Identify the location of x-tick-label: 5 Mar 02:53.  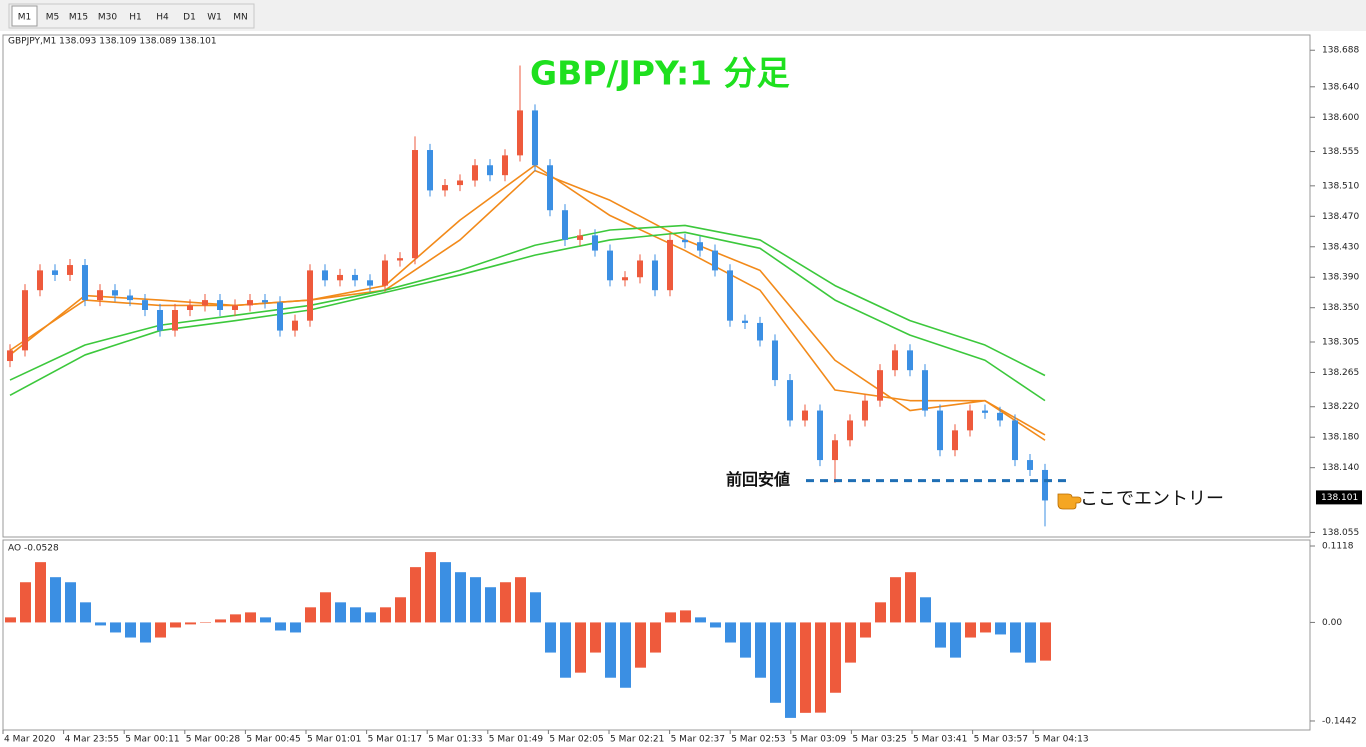
(758, 740).